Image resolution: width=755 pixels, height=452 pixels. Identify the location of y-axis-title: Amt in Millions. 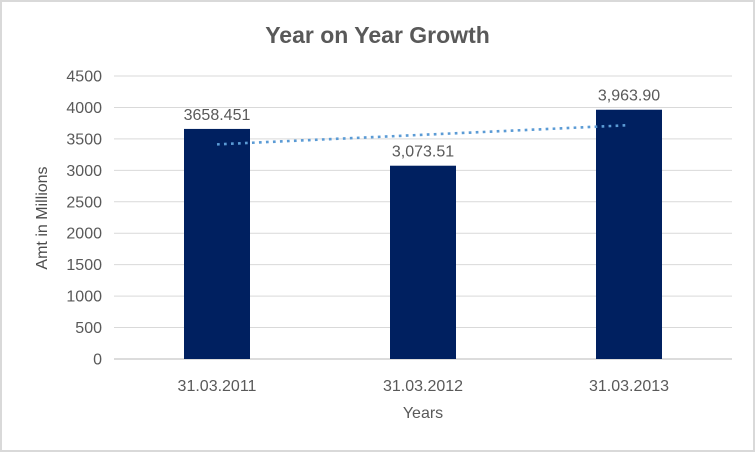
(42, 218).